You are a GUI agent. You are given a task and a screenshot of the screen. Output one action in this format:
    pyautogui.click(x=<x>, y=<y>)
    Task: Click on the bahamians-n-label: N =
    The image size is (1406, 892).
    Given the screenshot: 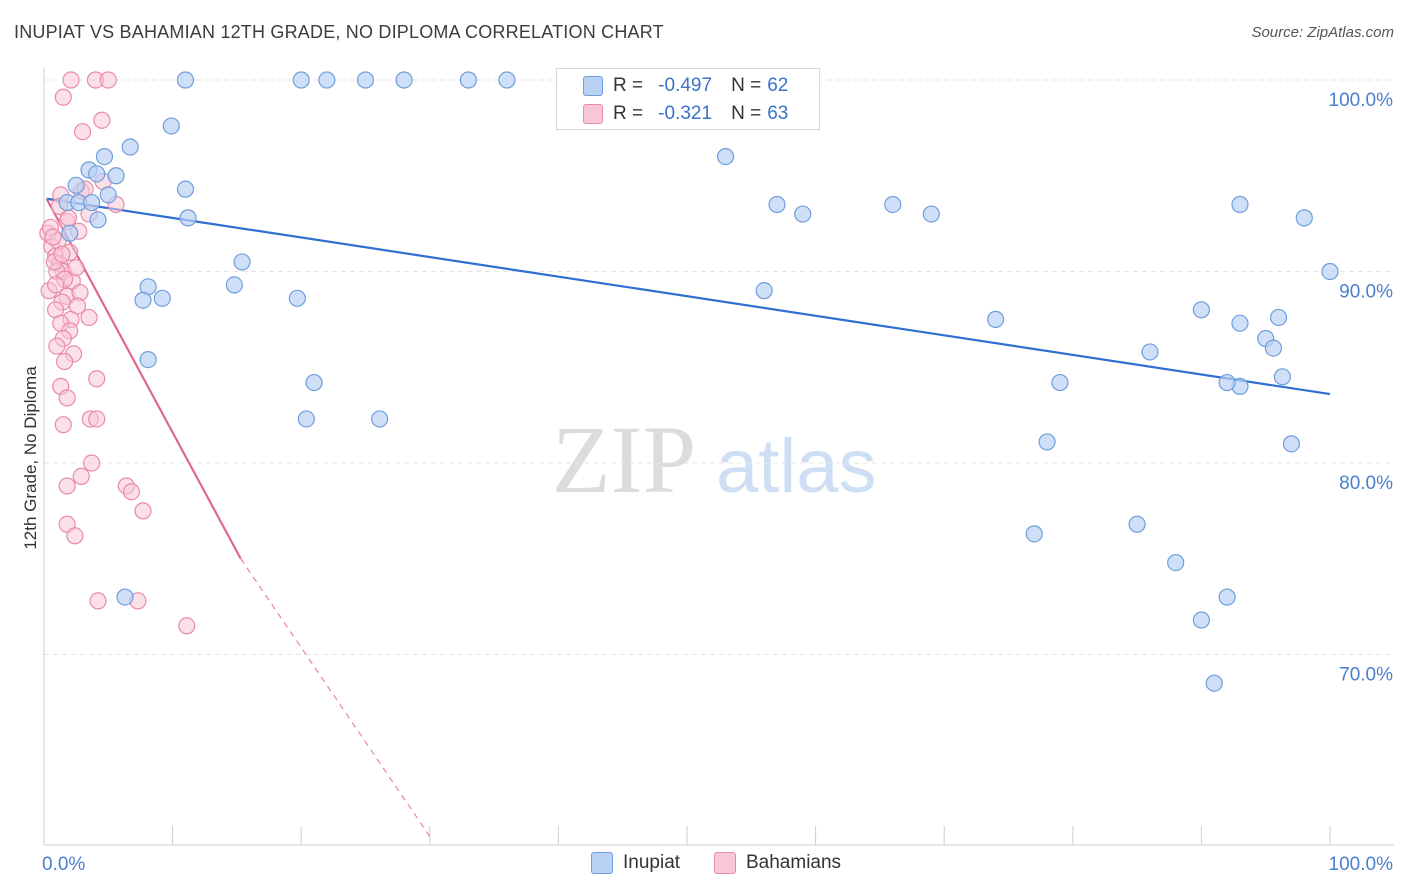 What is the action you would take?
    pyautogui.click(x=746, y=113)
    